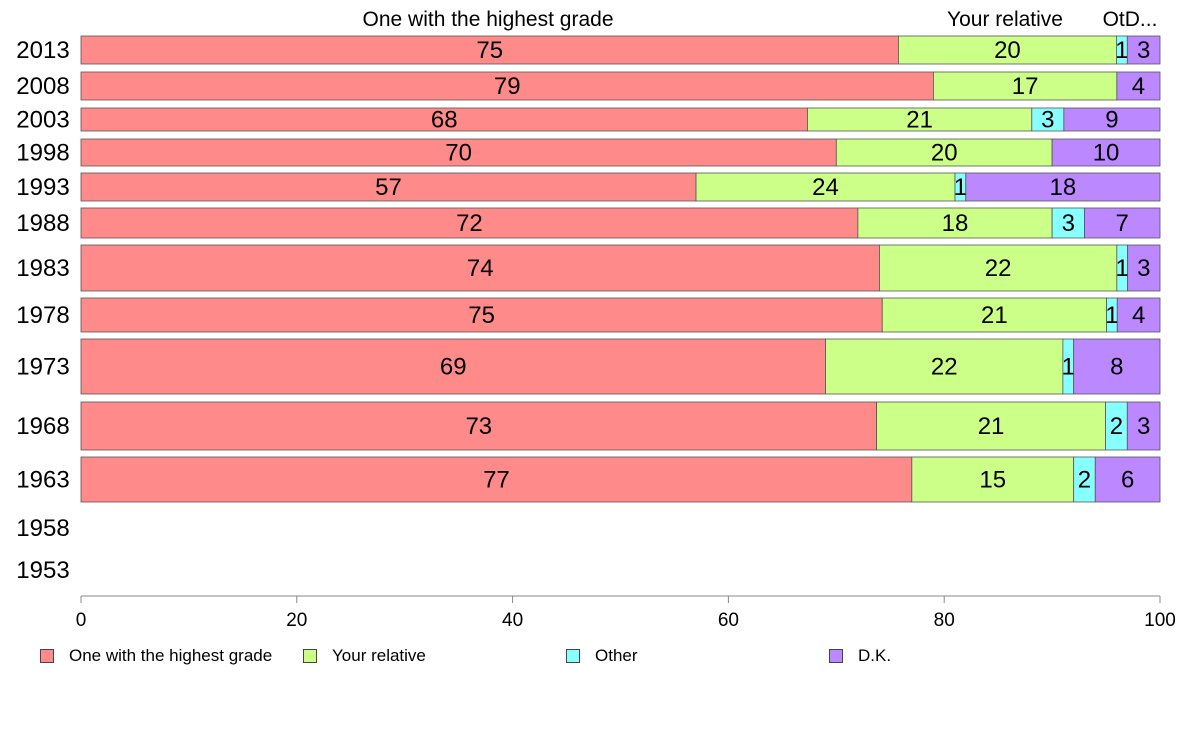 The image size is (1188, 736). I want to click on bar-label-1978-series-3: 4, so click(1138, 315).